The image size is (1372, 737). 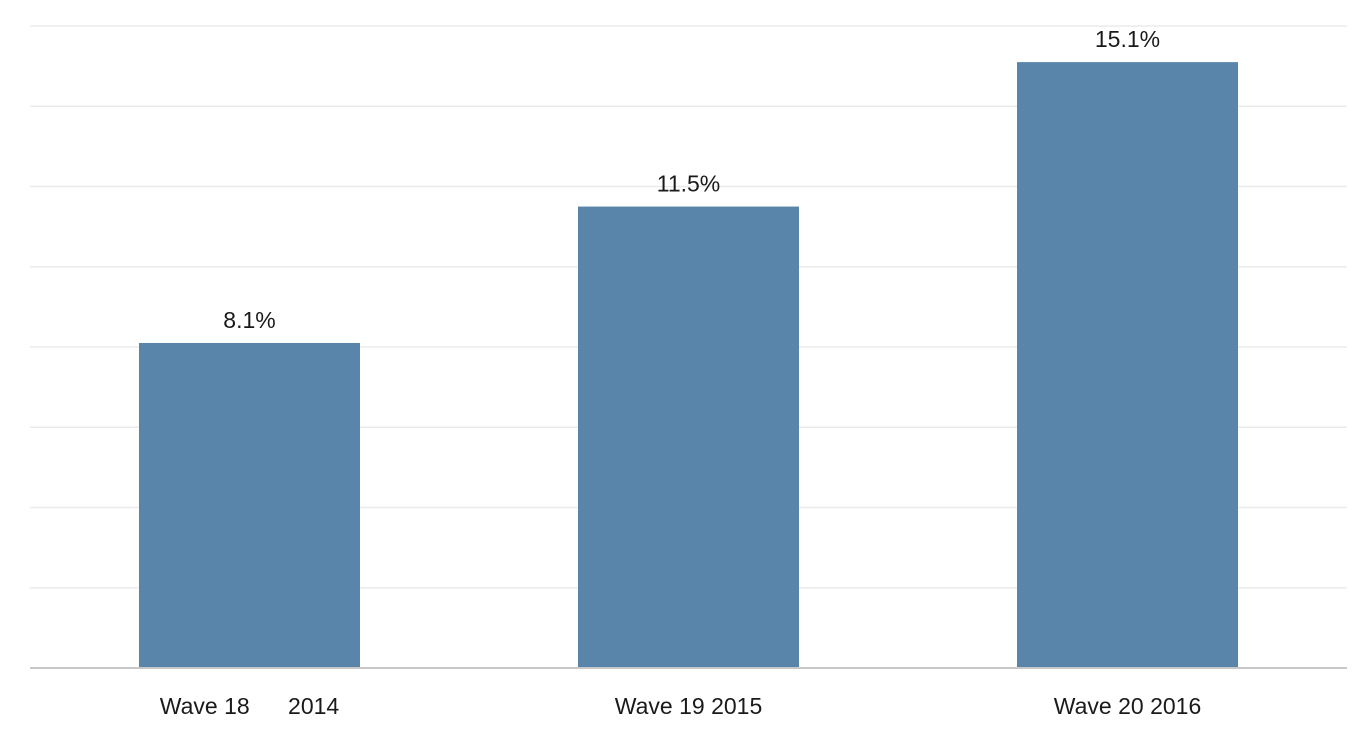 I want to click on bar-value-label: 11.5%, so click(x=689, y=184).